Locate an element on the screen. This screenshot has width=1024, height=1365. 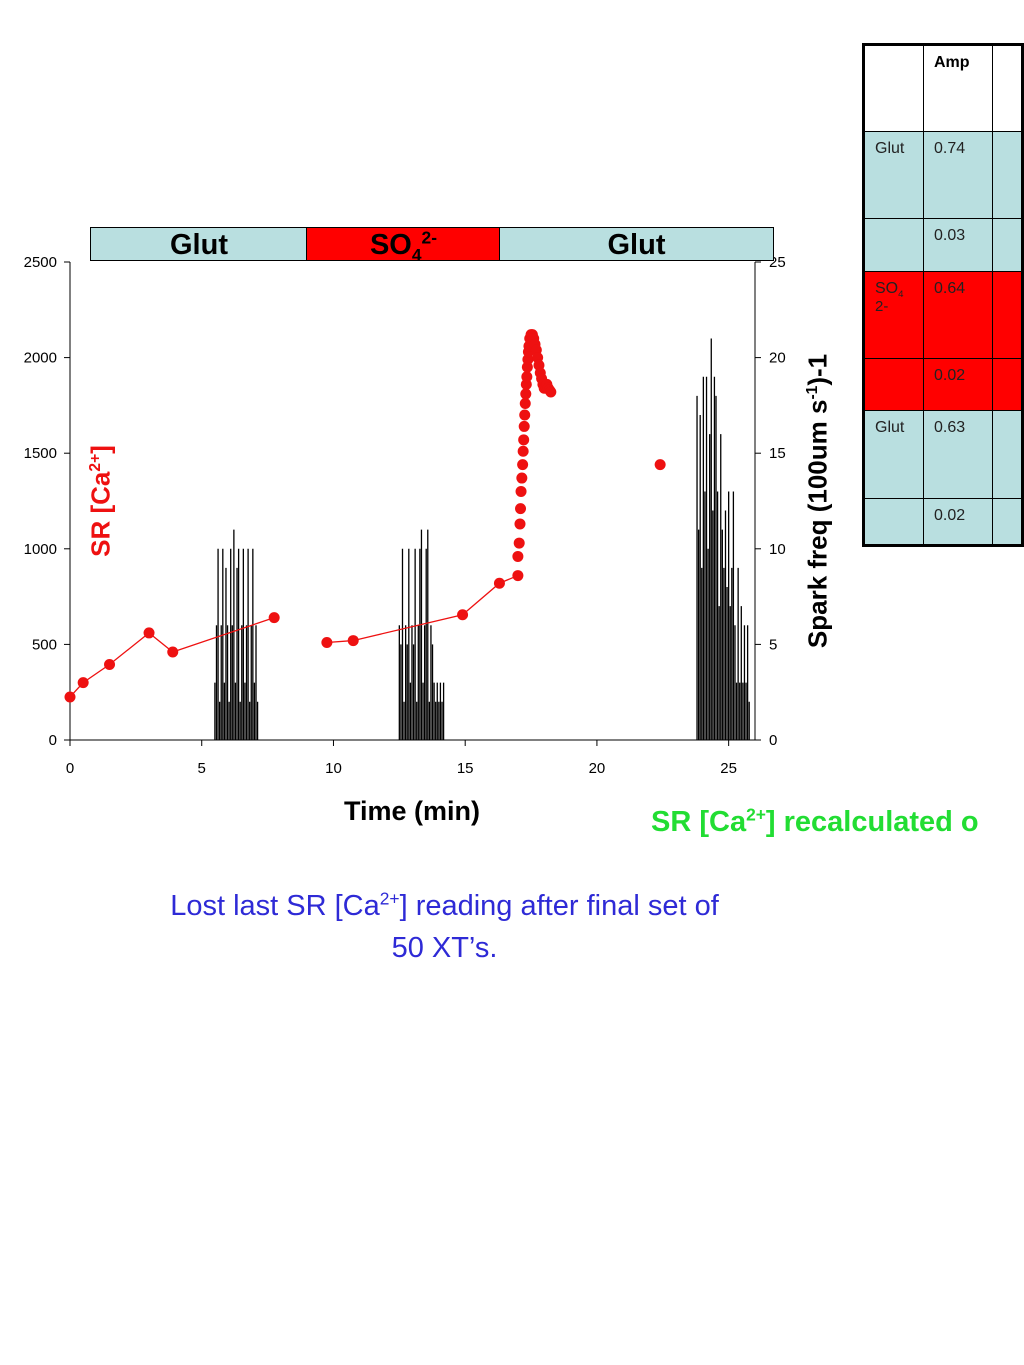
table-row: 0.03 is located at coordinates (943, 245).